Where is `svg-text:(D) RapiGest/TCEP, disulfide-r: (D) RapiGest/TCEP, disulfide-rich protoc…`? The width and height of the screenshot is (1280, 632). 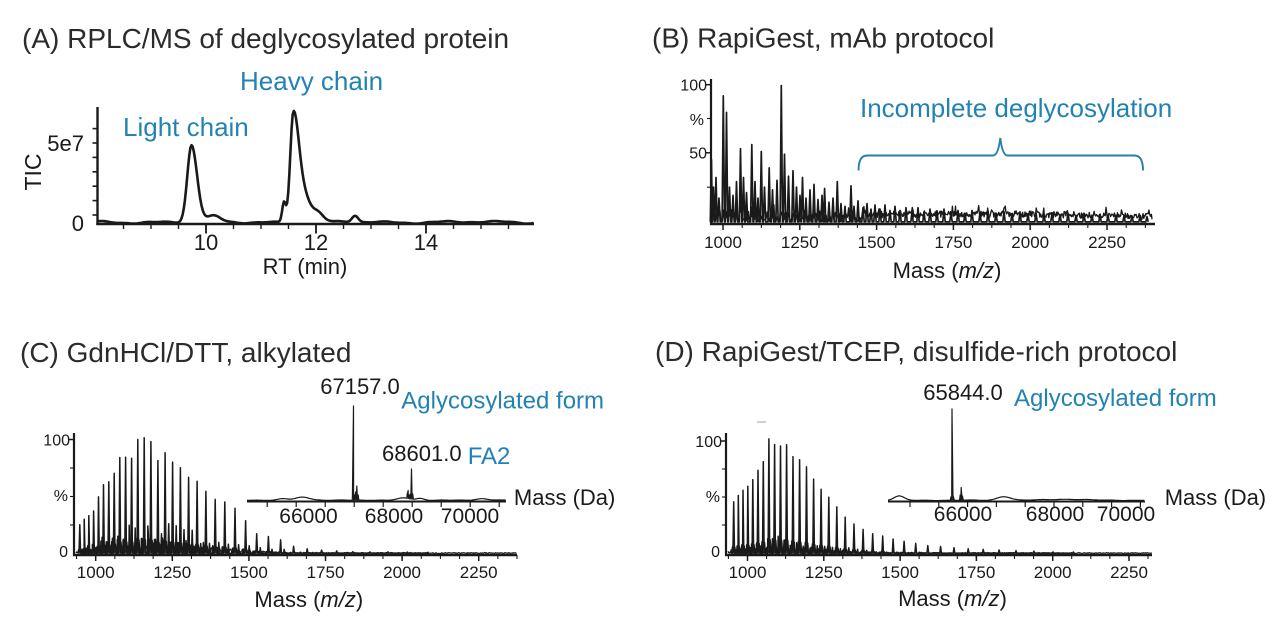 svg-text:(D) RapiGest/TCEP, disulfide-r: (D) RapiGest/TCEP, disulfide-rich protoc… is located at coordinates (916, 351).